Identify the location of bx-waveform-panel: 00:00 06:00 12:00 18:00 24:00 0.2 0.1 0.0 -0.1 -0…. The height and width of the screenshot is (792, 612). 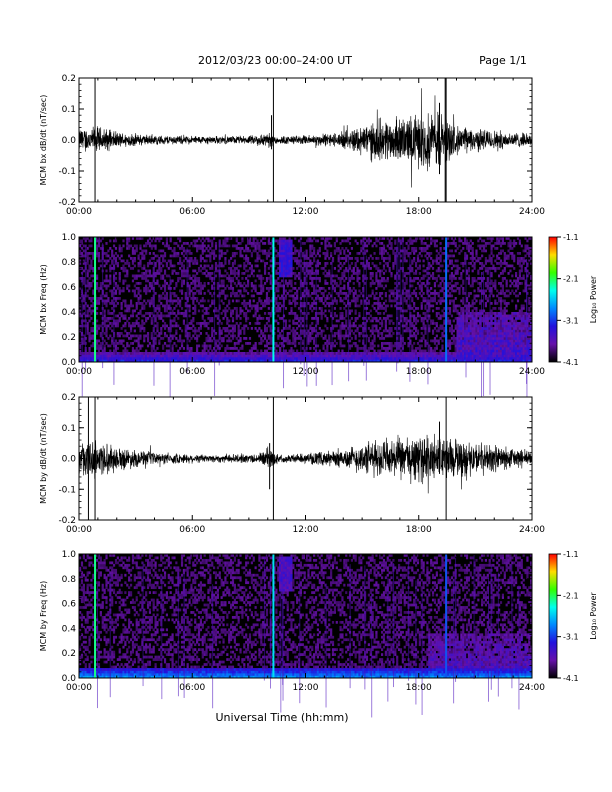
(292, 145).